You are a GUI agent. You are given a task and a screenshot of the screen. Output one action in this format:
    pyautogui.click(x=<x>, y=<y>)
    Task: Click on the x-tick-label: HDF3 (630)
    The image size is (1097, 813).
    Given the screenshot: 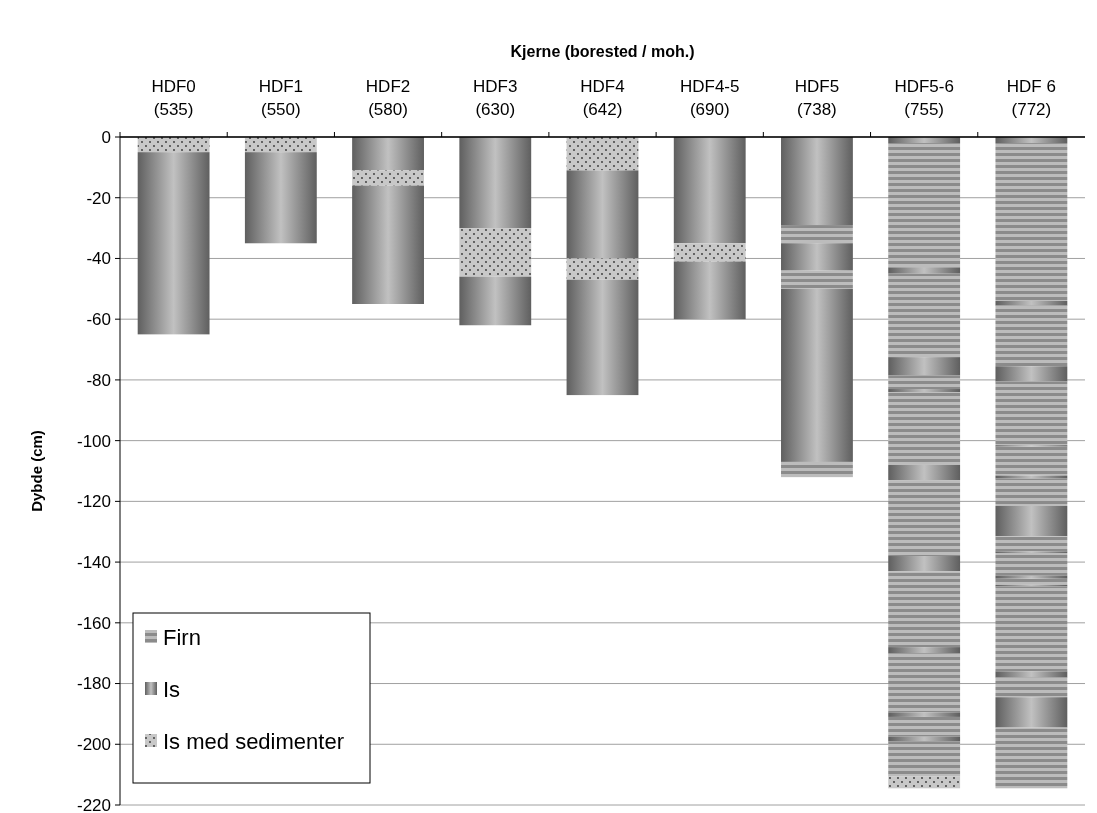 What is the action you would take?
    pyautogui.click(x=495, y=98)
    